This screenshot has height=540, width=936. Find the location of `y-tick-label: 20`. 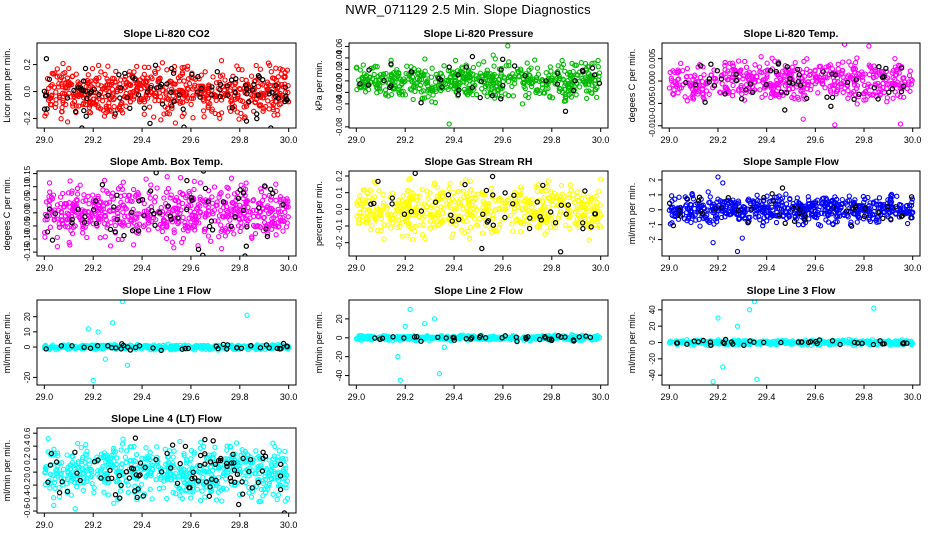

y-tick-label: 20 is located at coordinates (27, 316).